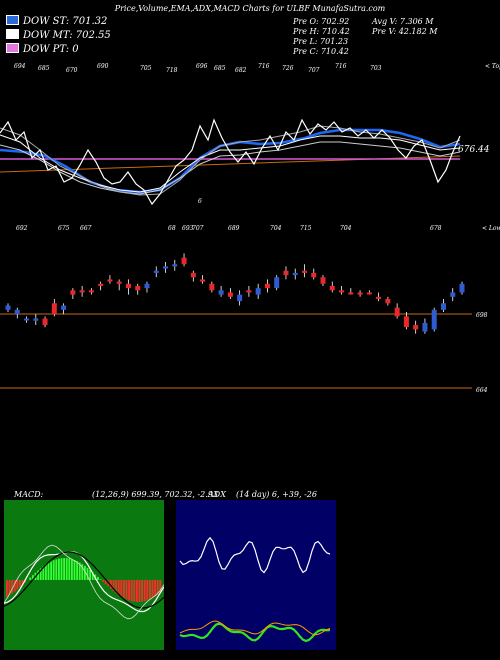 The width and height of the screenshot is (500, 660). What do you see at coordinates (321, 41) in the screenshot?
I see `prev-low: Pre L: 701.23` at bounding box center [321, 41].